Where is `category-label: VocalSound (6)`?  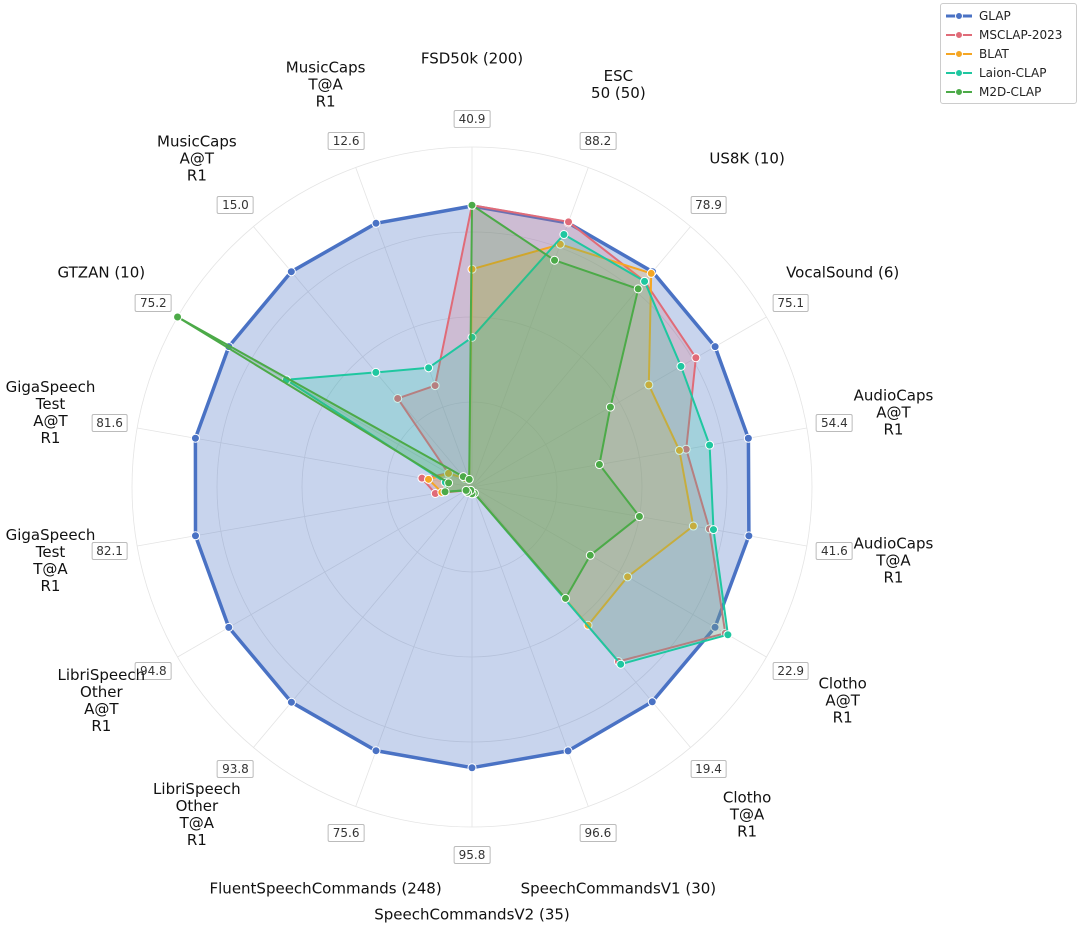 category-label: VocalSound (6) is located at coordinates (843, 272).